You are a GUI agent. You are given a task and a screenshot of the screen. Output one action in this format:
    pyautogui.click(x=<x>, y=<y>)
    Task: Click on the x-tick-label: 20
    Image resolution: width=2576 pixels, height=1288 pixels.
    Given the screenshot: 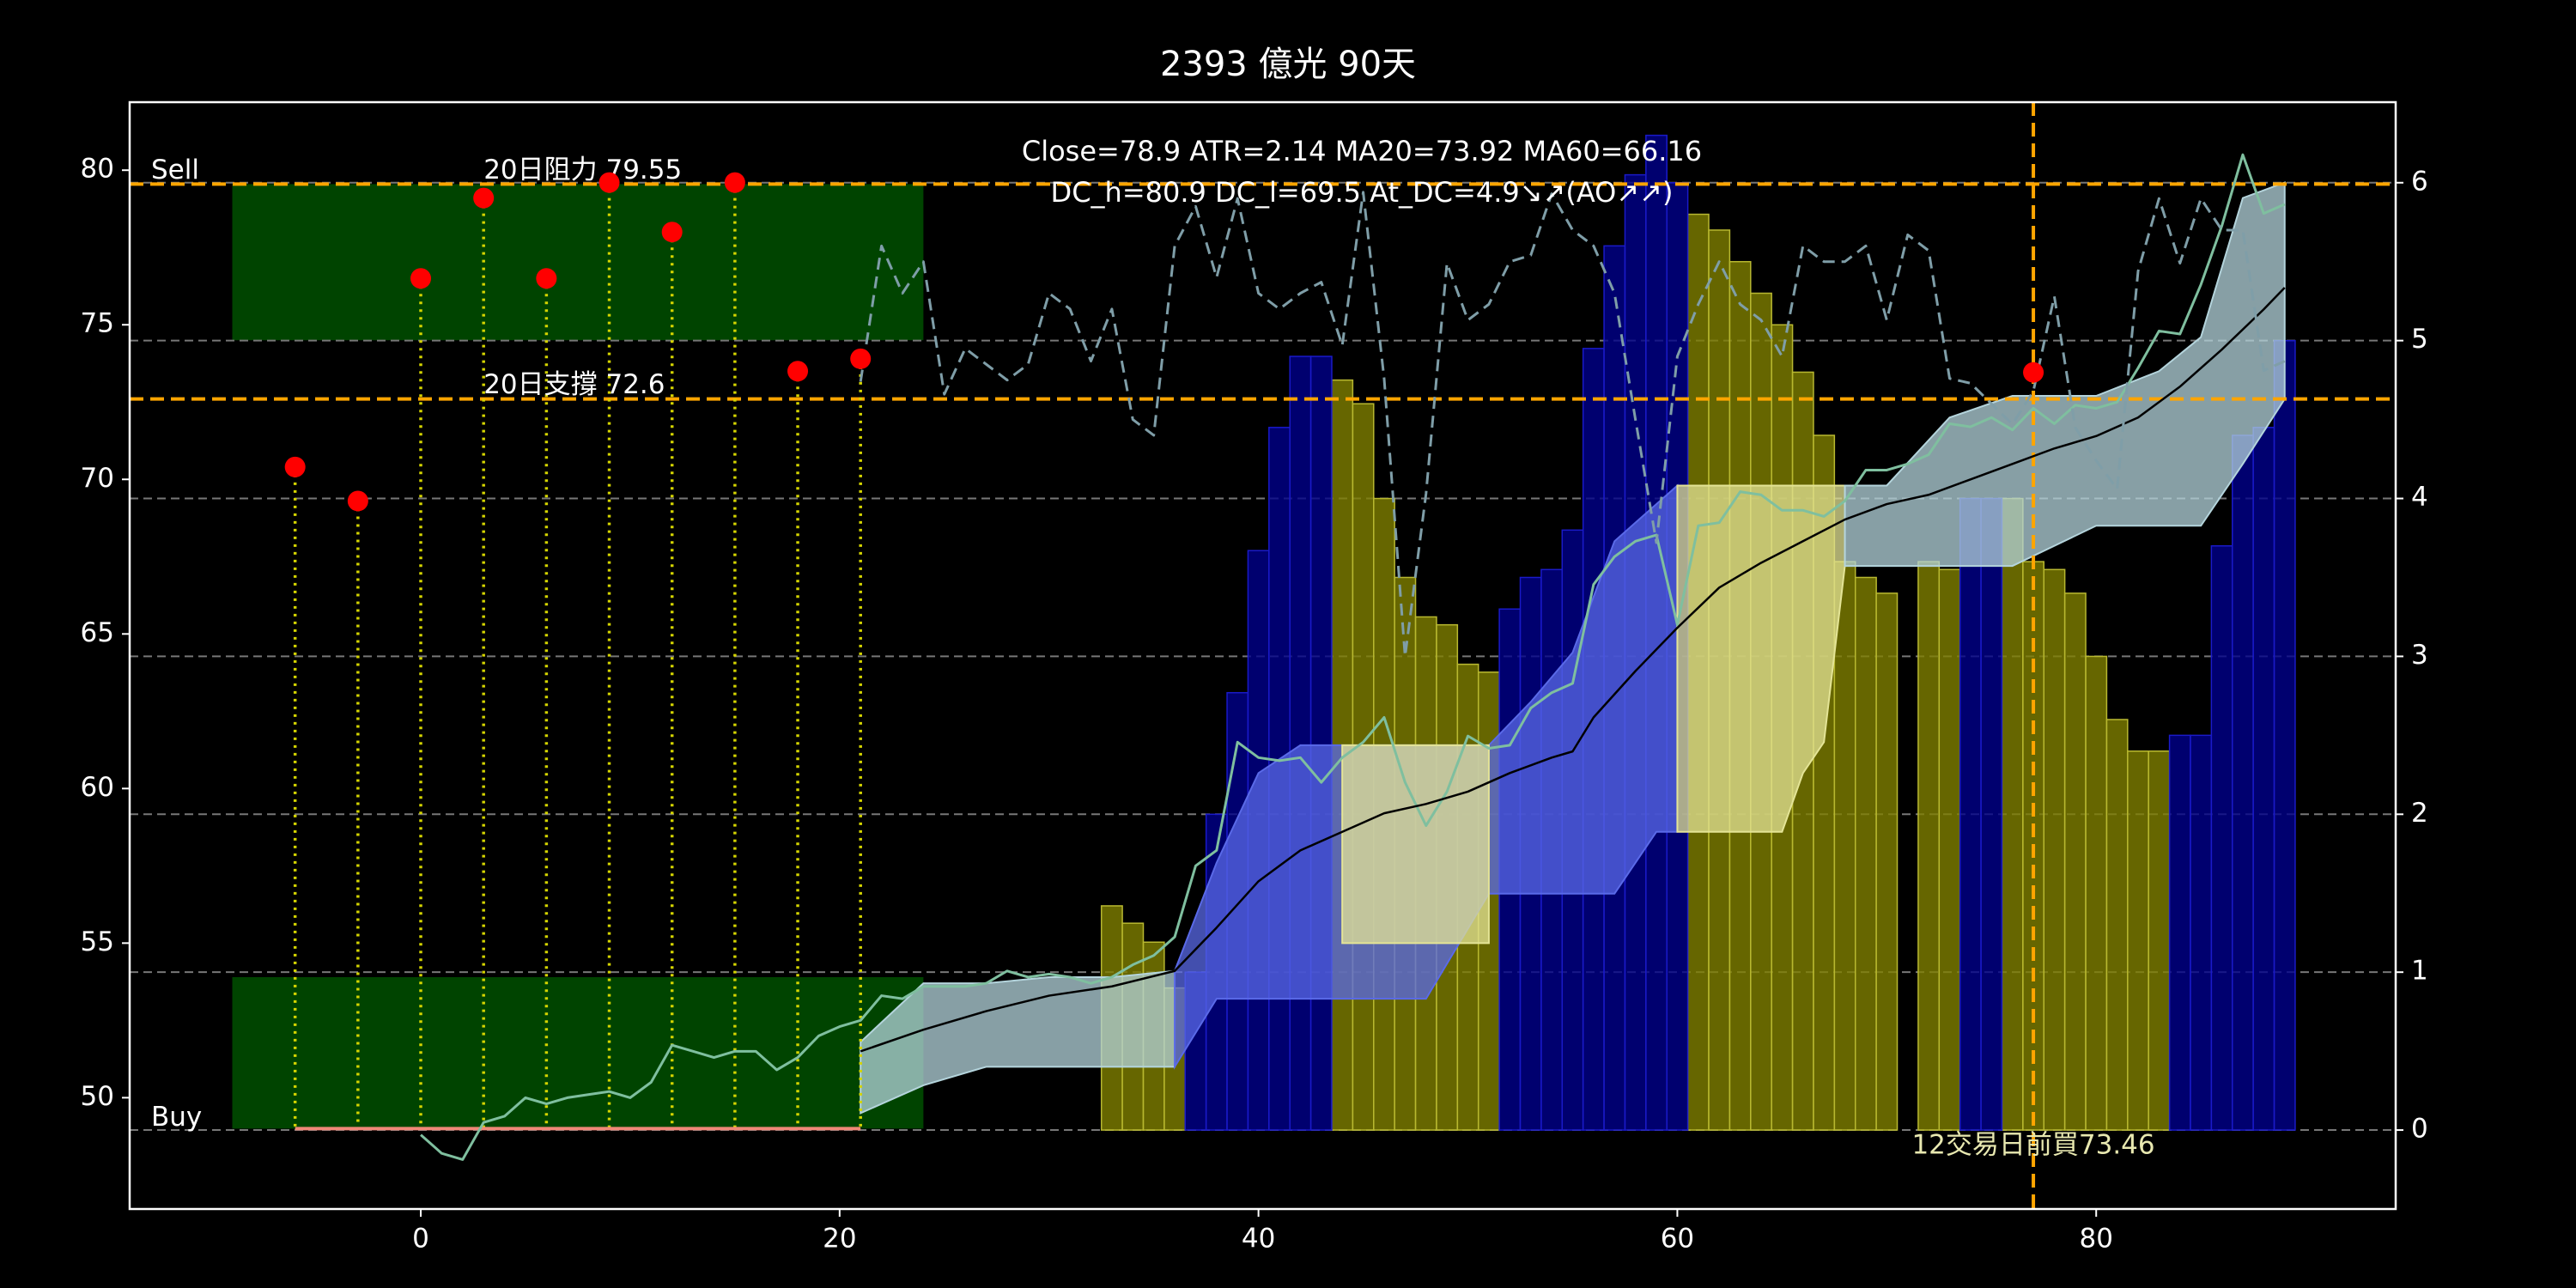 What is the action you would take?
    pyautogui.click(x=839, y=1239)
    